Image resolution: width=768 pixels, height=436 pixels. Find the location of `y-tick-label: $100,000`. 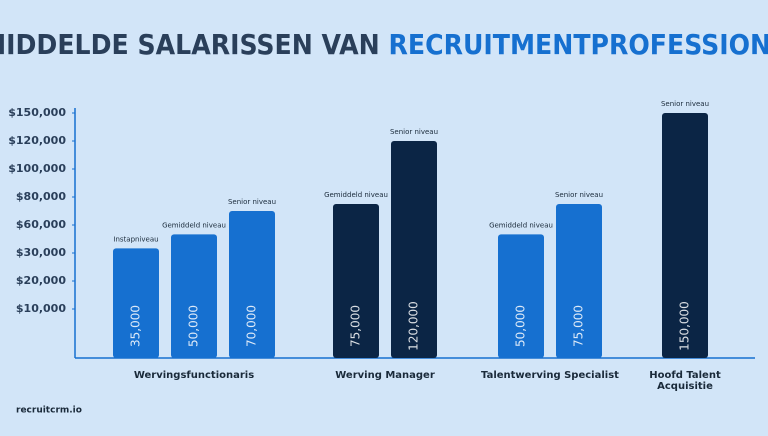

y-tick-label: $100,000 is located at coordinates (37, 168).